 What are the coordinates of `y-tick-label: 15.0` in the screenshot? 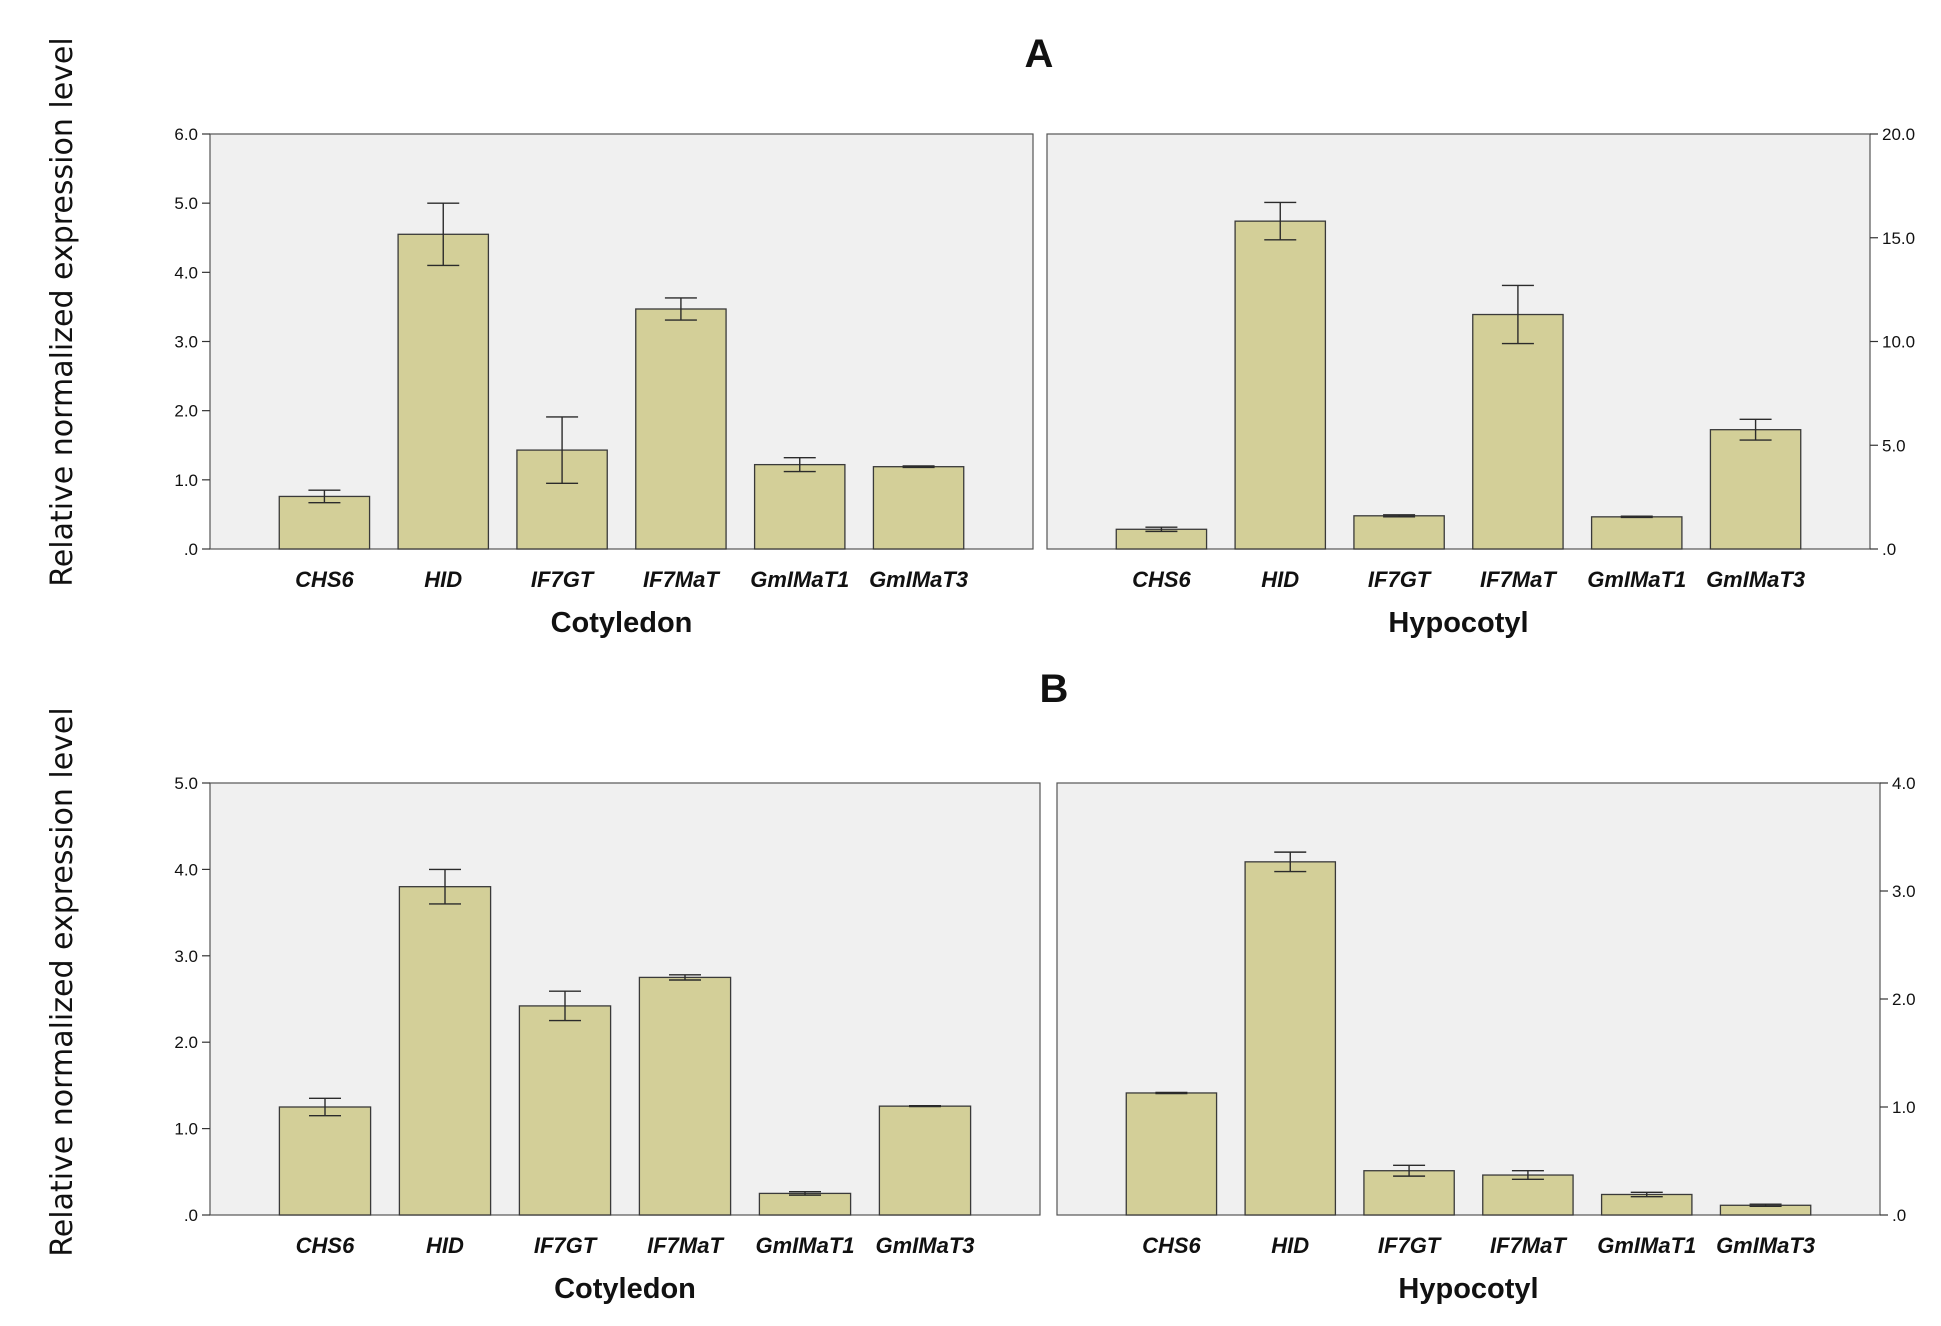 It's located at (1898, 238).